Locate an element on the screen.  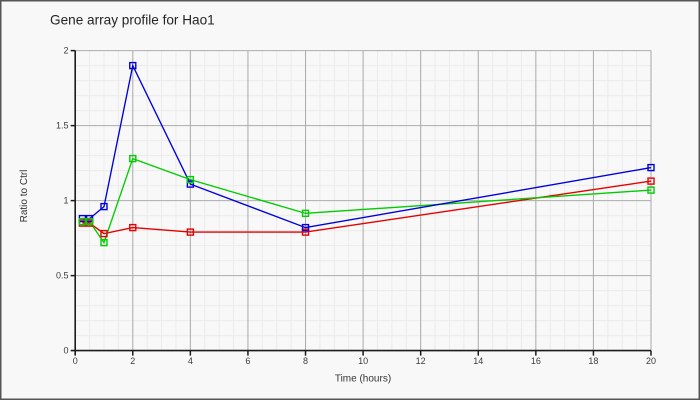
svg-text: 0.5 is located at coordinates (62, 275).